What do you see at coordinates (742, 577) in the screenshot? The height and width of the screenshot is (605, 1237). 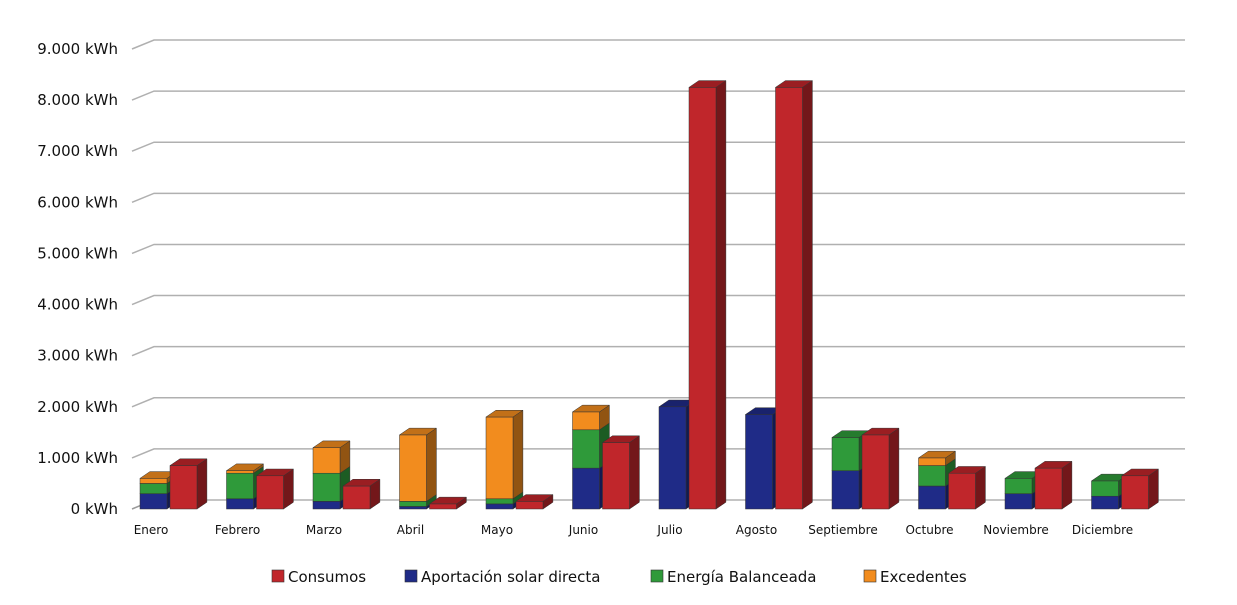 I see `legend-label: Energía Balanceada` at bounding box center [742, 577].